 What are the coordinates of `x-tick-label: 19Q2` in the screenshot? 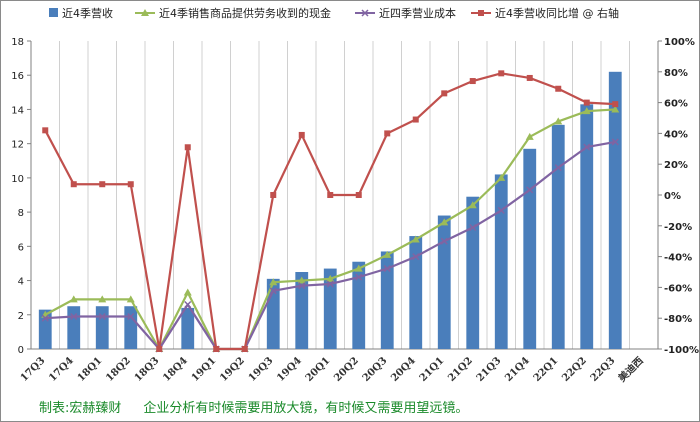 It's located at (232, 369).